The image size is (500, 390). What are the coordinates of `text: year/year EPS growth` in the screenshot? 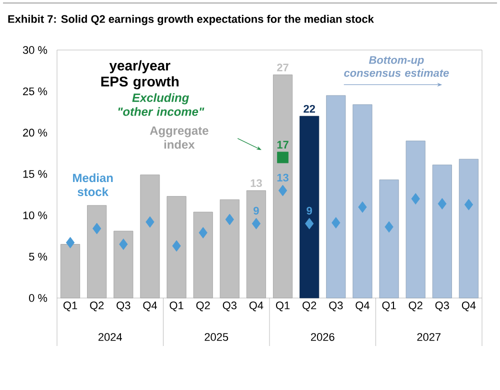 It's located at (140, 75).